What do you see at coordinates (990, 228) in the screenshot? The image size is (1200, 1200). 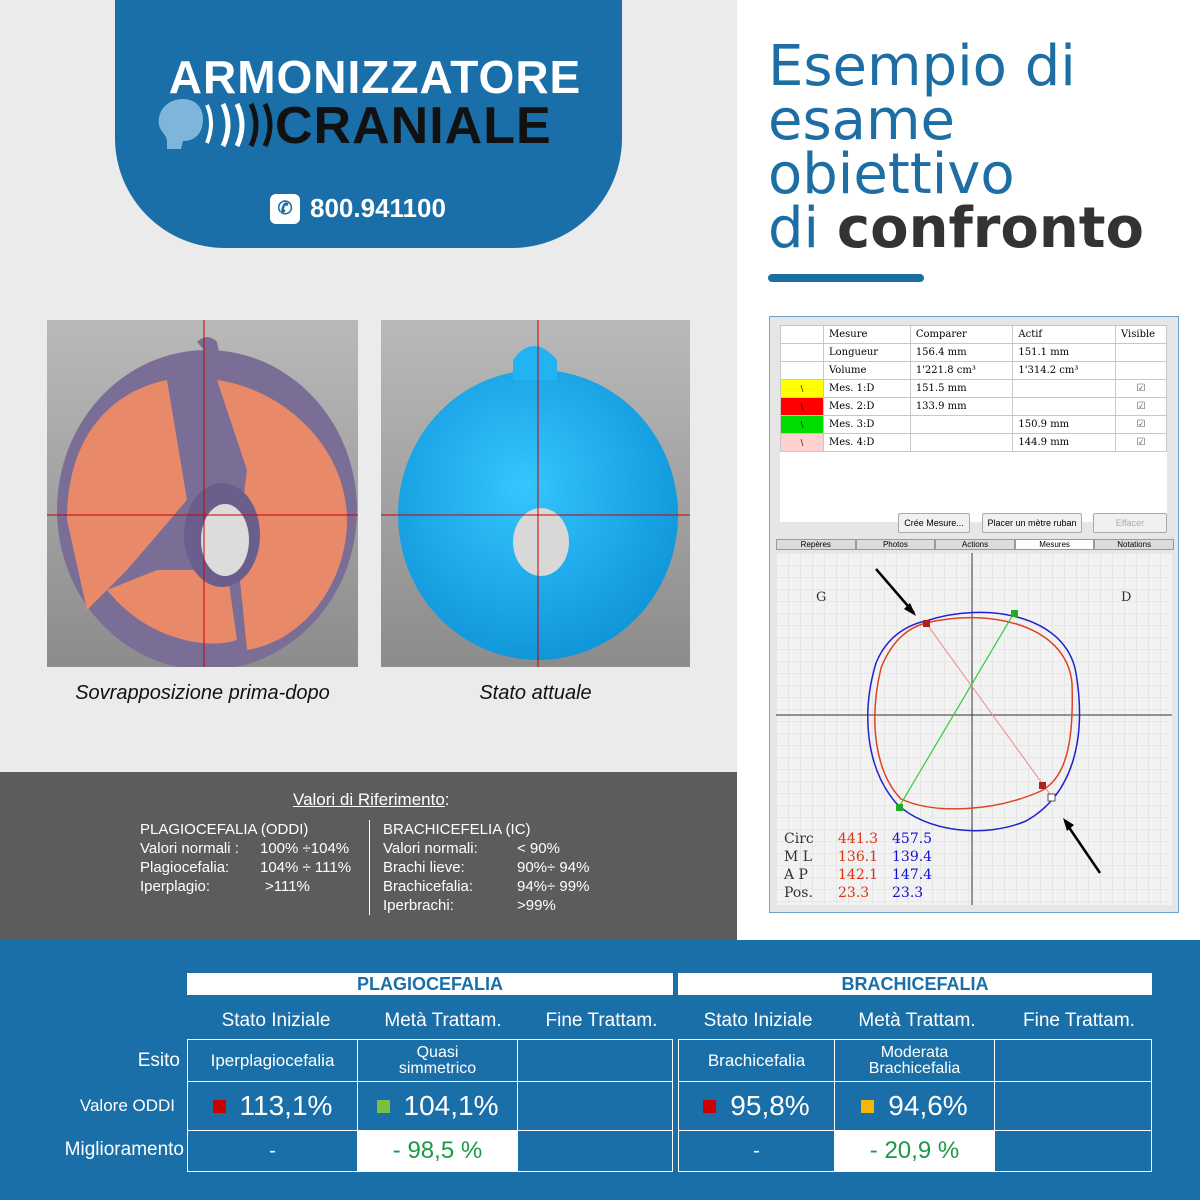 I see `title-bold: confronto` at bounding box center [990, 228].